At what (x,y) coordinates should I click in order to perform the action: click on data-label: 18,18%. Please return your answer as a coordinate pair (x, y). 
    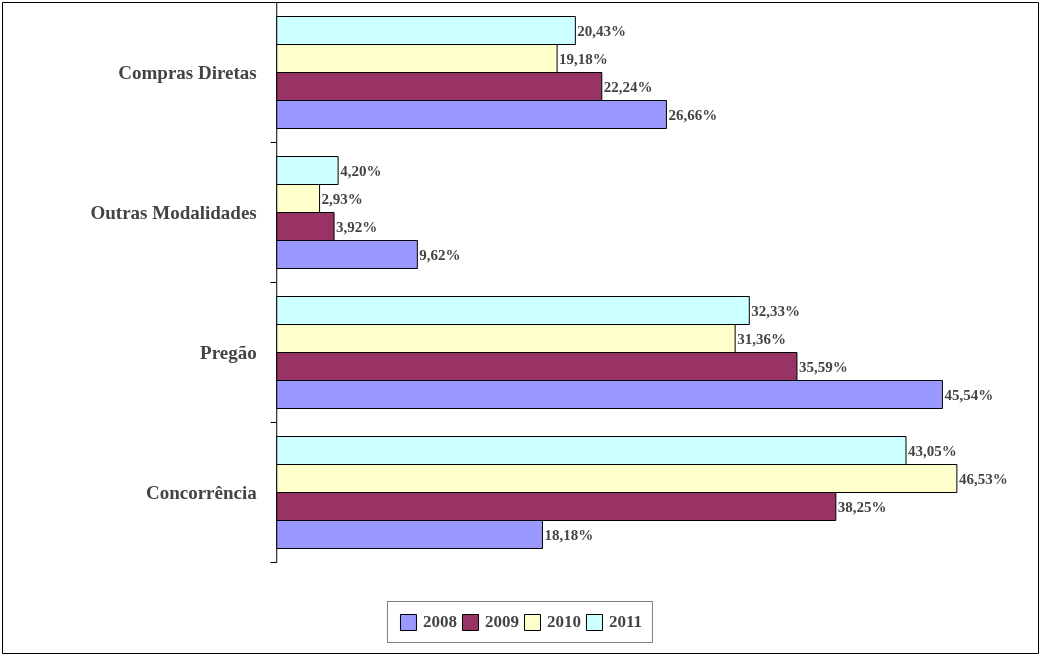
    Looking at the image, I should click on (569, 534).